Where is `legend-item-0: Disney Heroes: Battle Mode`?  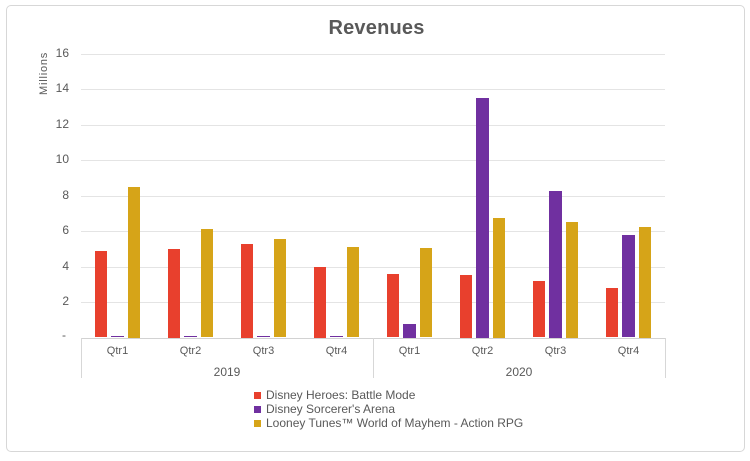
legend-item-0: Disney Heroes: Battle Mode is located at coordinates (388, 395).